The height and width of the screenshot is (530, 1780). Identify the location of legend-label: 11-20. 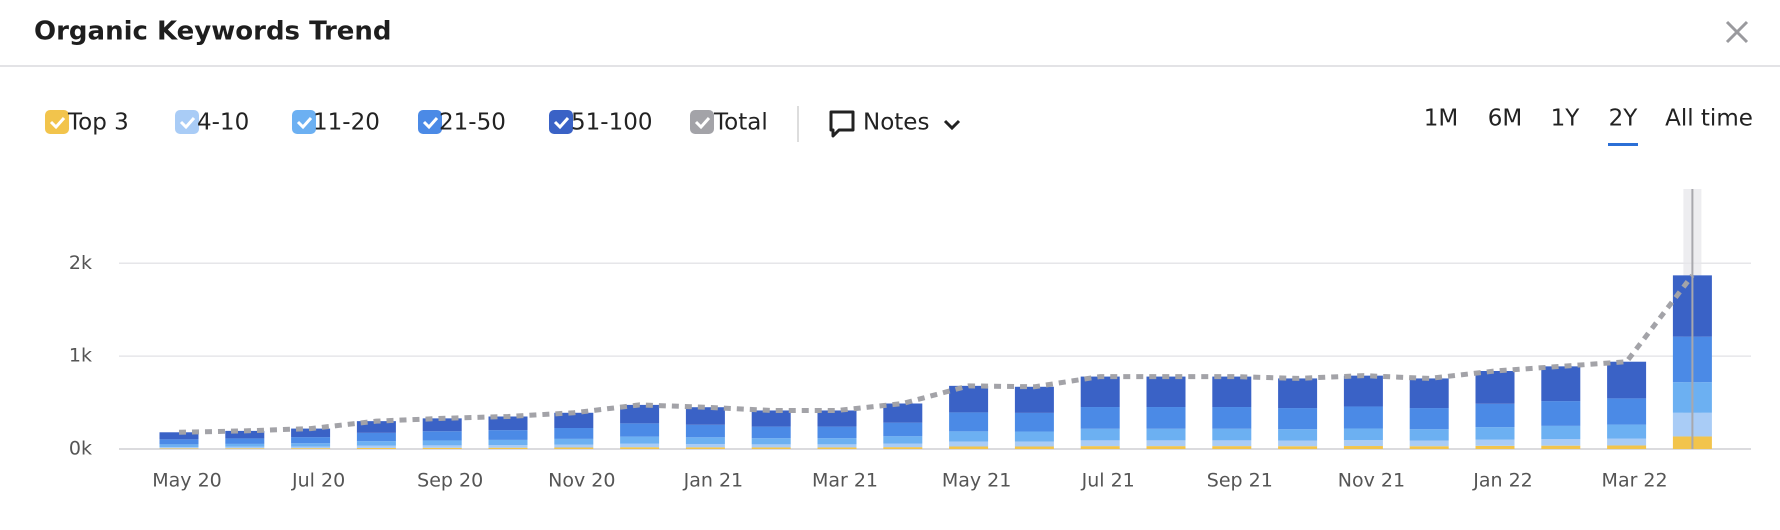
(346, 123).